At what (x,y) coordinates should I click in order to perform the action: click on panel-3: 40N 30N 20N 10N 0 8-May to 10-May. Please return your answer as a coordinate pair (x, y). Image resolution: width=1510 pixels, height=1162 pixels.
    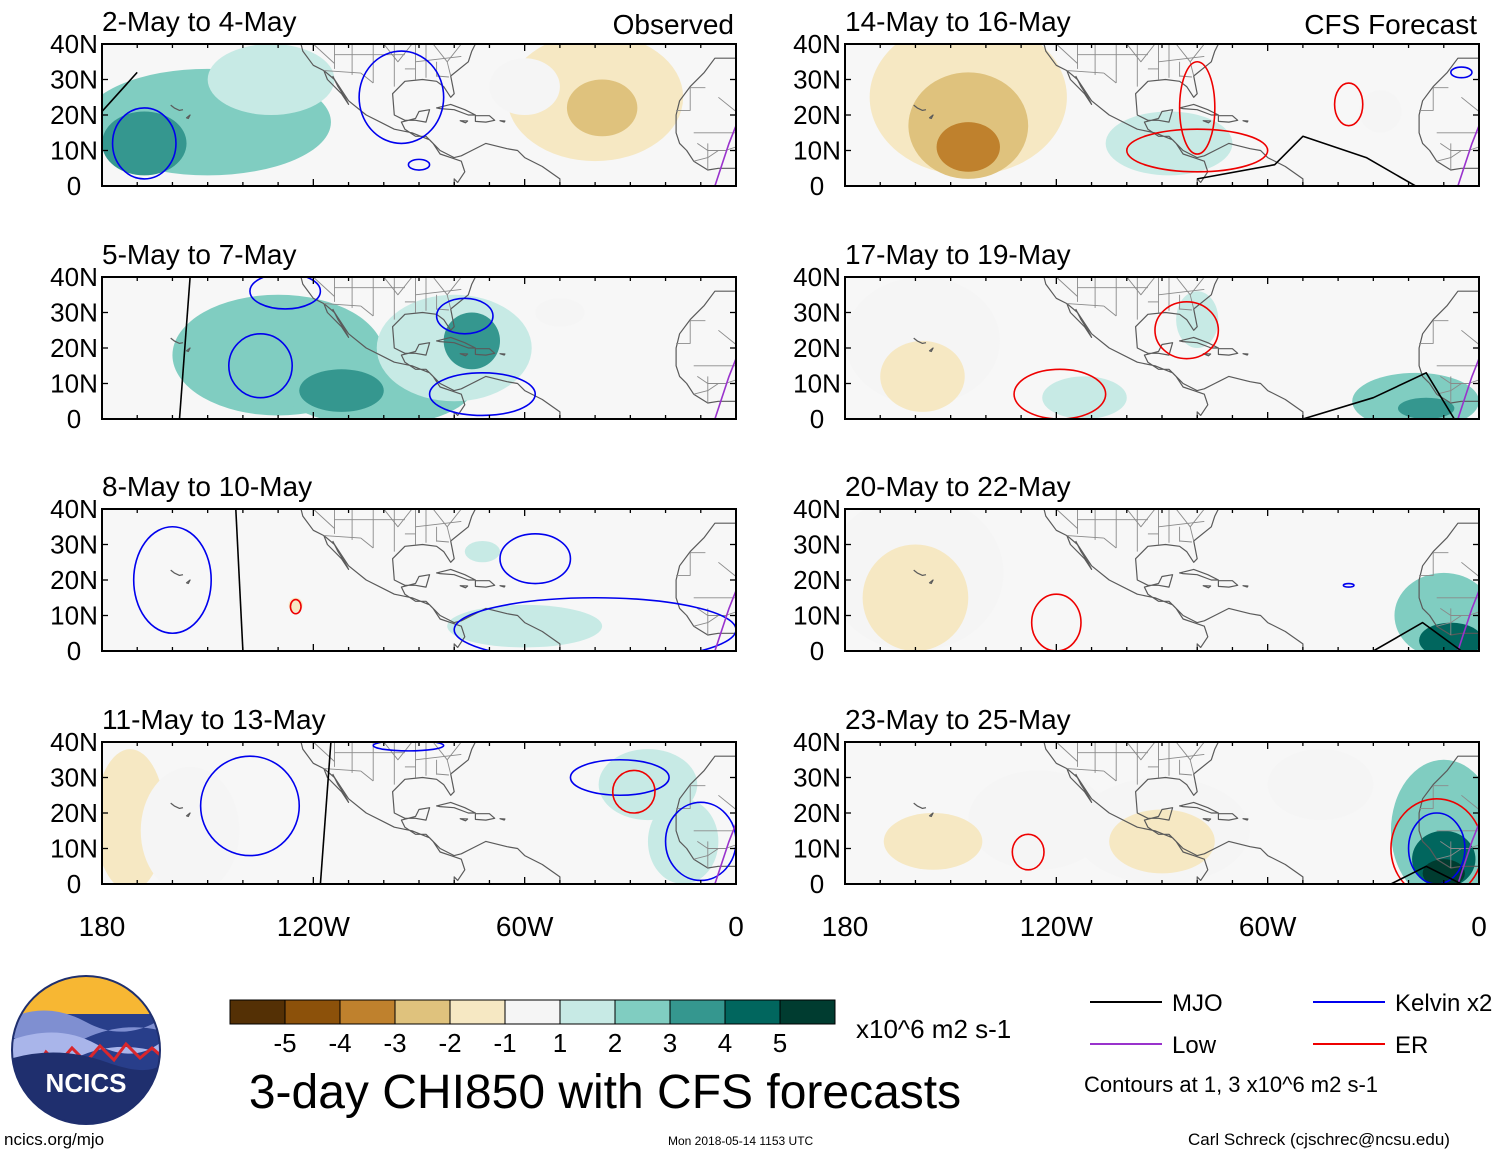
    Looking at the image, I should click on (393, 568).